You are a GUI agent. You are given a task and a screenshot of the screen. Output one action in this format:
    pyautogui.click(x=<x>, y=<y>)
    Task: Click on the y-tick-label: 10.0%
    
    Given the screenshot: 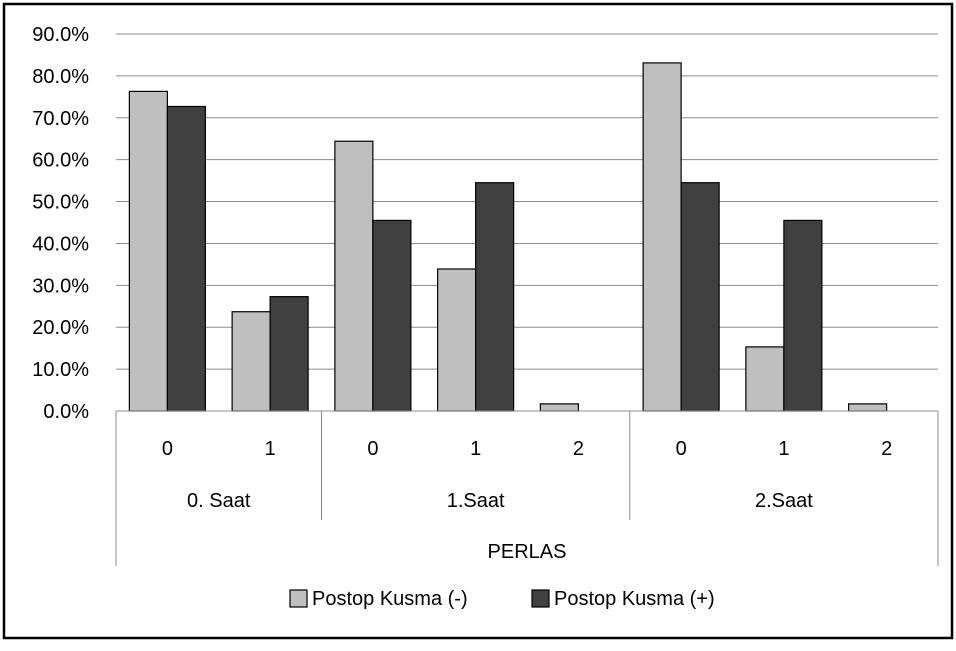 What is the action you would take?
    pyautogui.click(x=60, y=370)
    